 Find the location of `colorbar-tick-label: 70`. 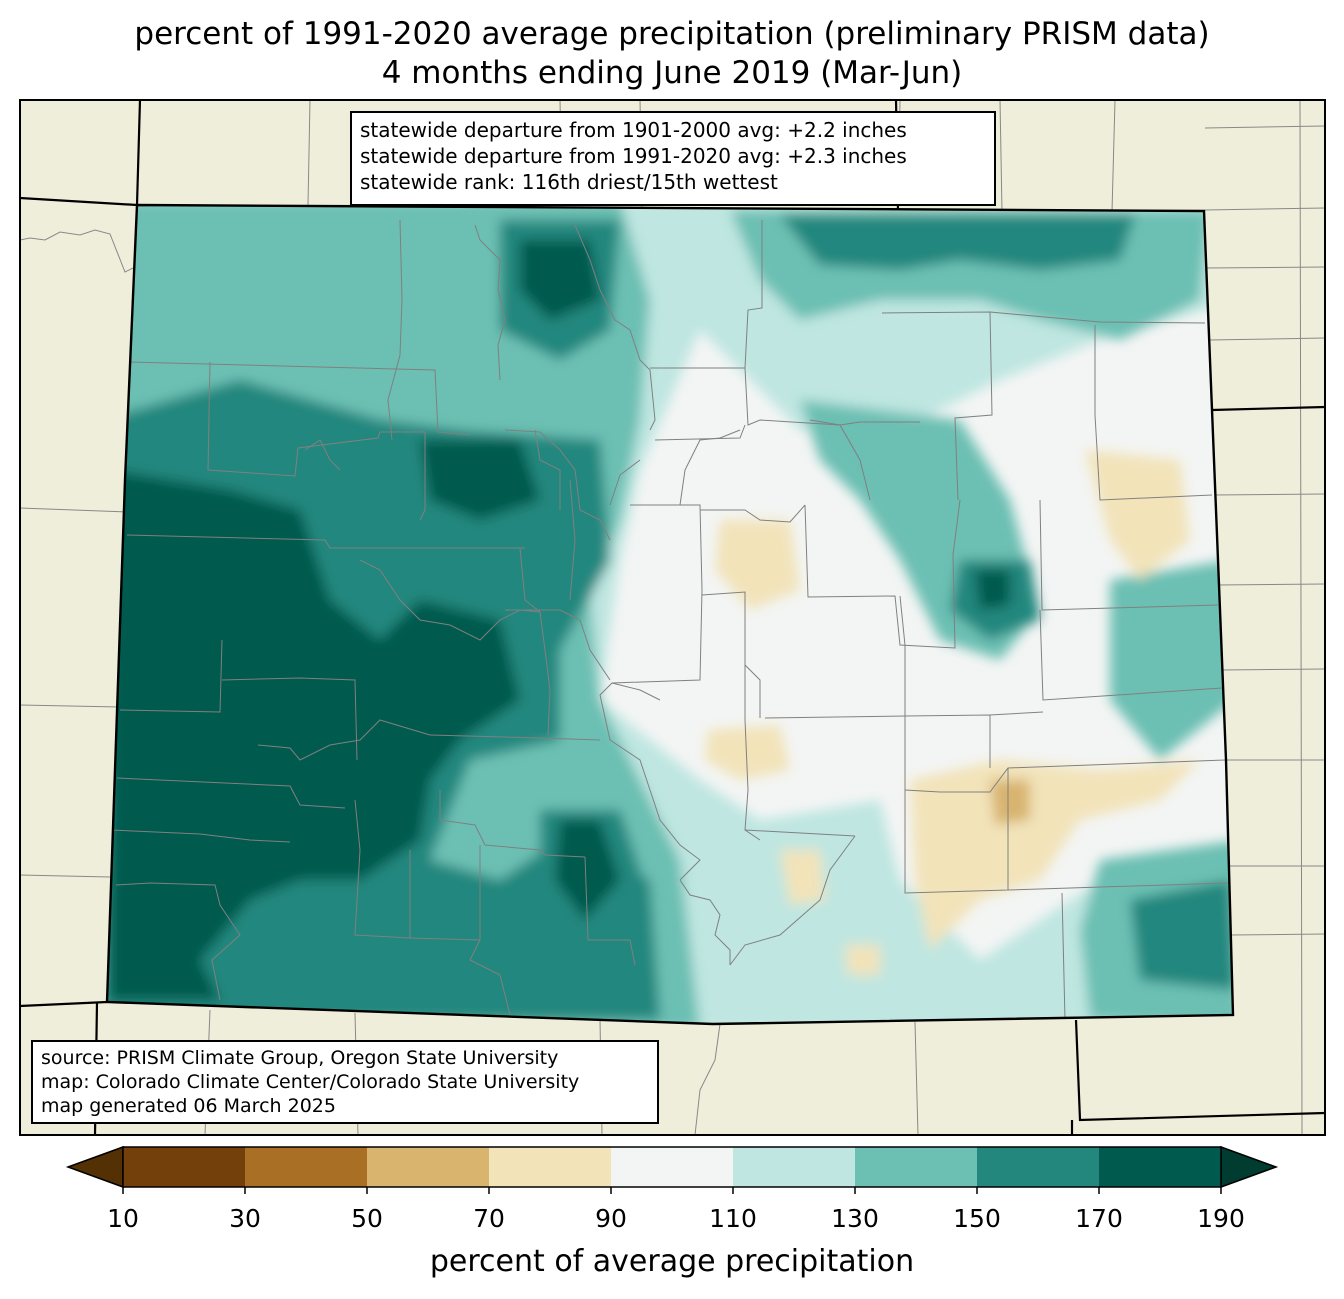

colorbar-tick-label: 70 is located at coordinates (489, 1218).